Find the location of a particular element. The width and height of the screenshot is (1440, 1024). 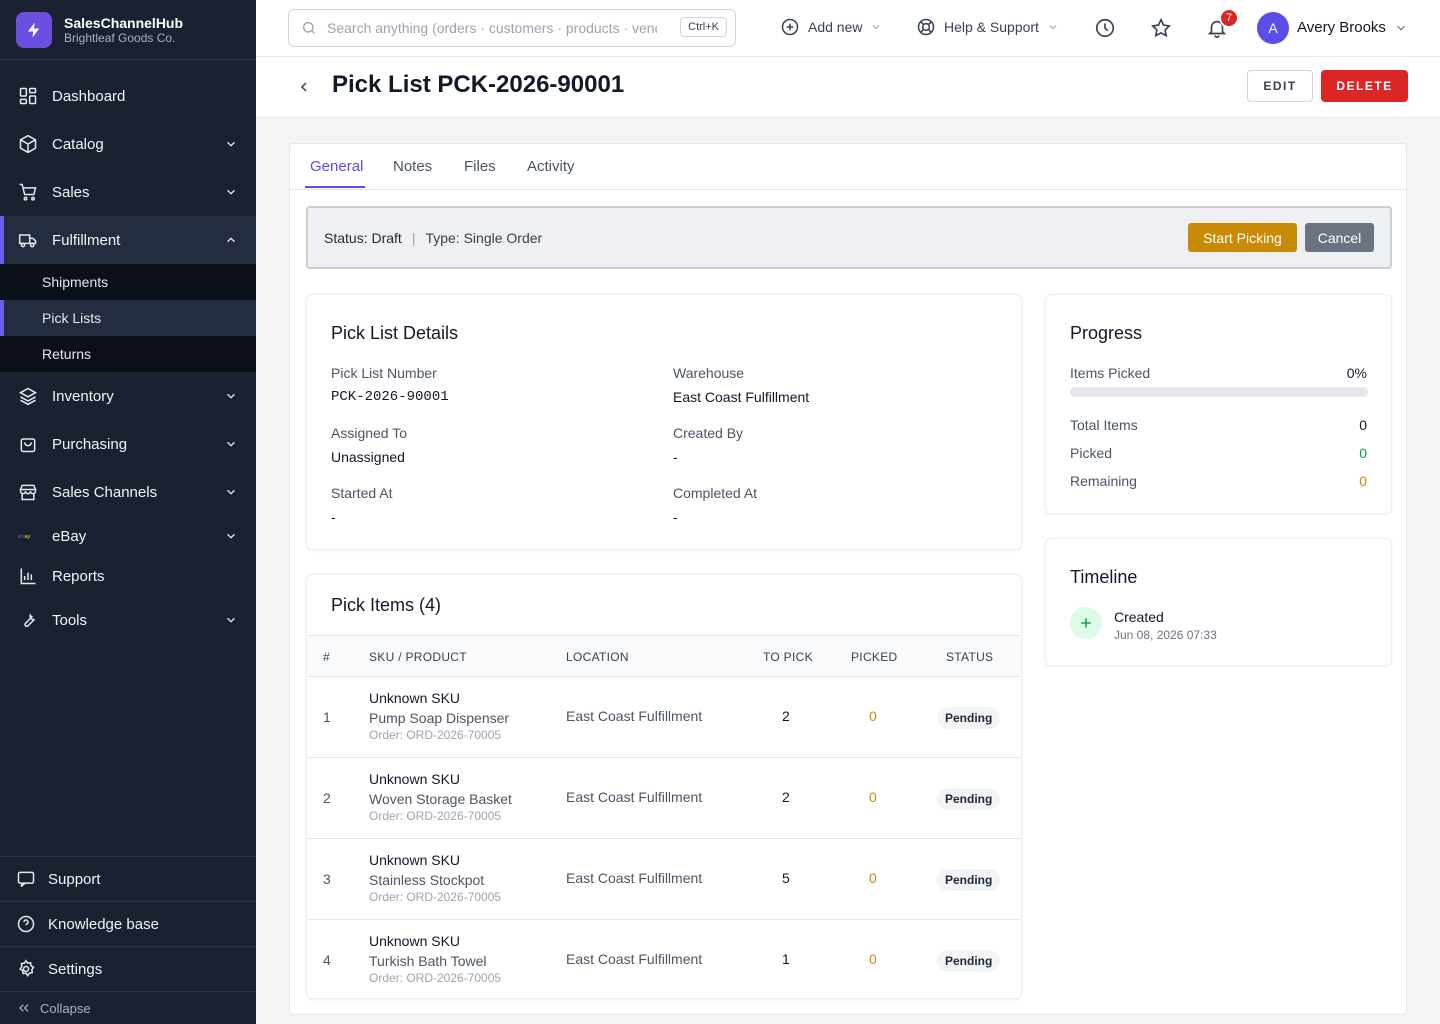

sidebar-item-ebay: ebay eBay is located at coordinates (128, 536).